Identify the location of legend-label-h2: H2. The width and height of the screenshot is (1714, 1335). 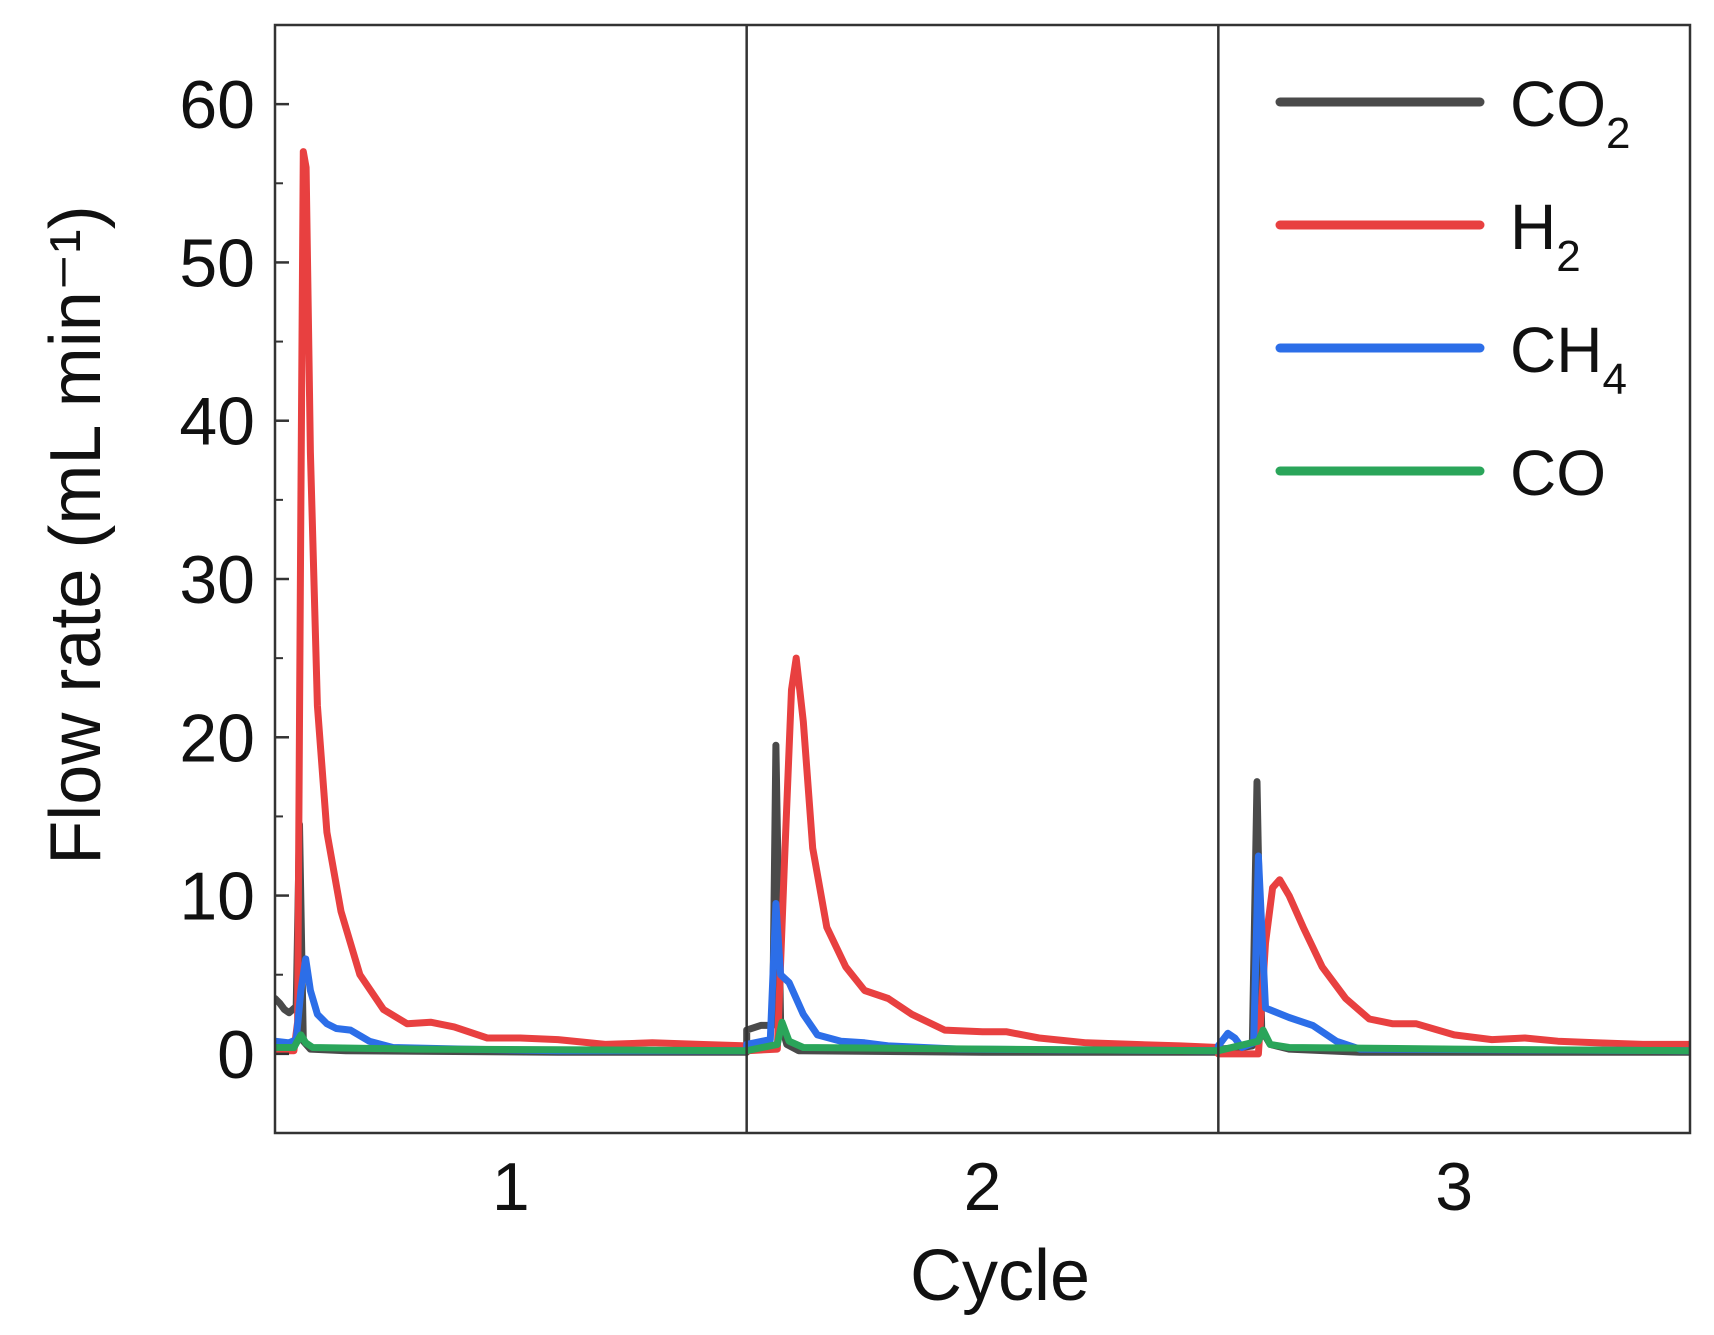
(1545, 236).